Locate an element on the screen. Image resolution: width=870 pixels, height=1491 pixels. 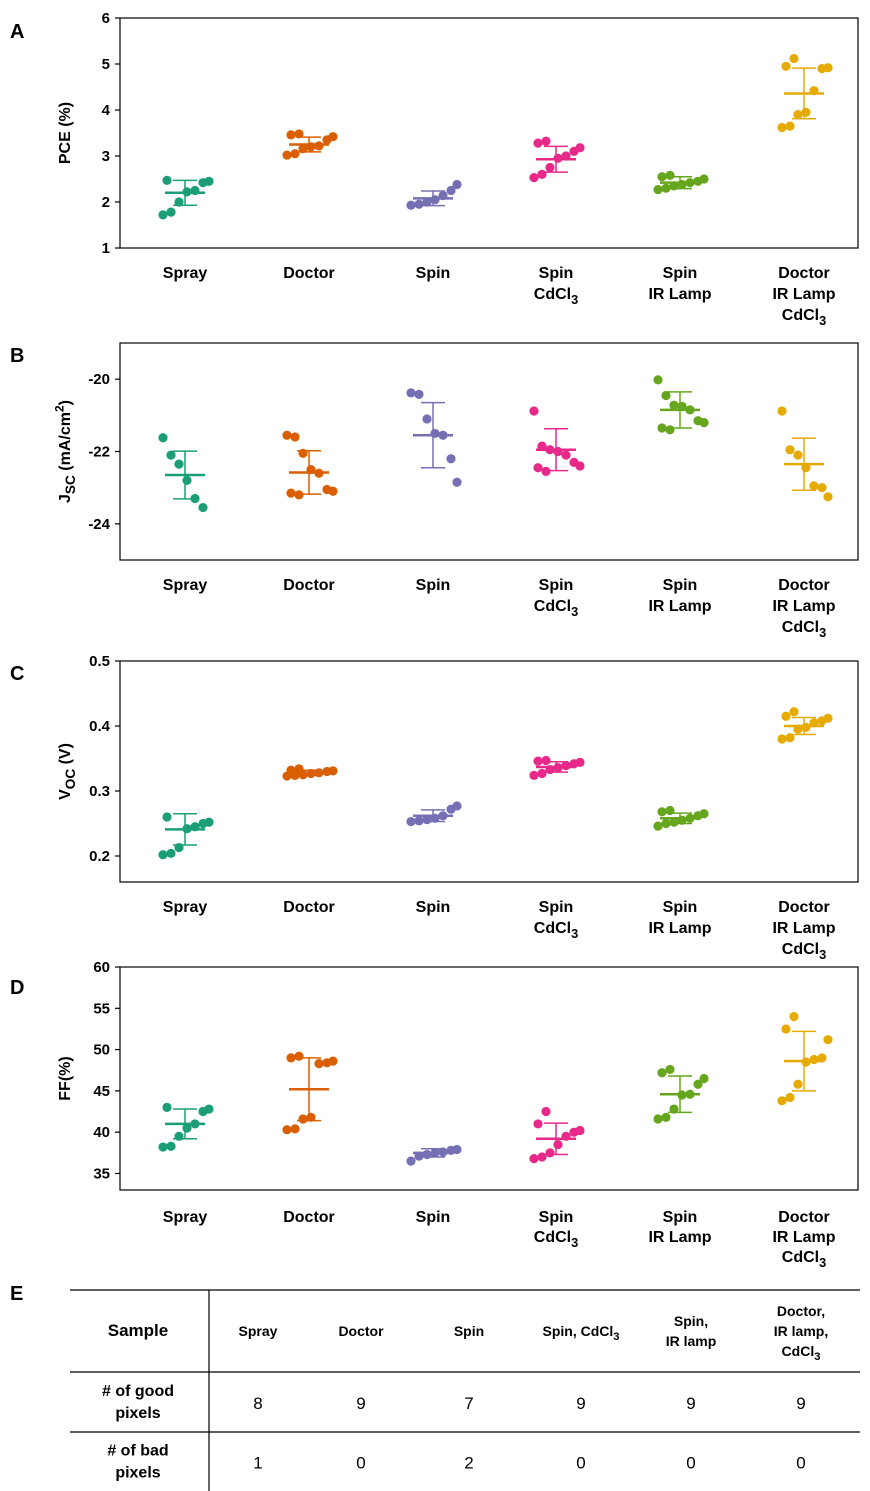
y-tick-label: 40 is located at coordinates (101, 1132).